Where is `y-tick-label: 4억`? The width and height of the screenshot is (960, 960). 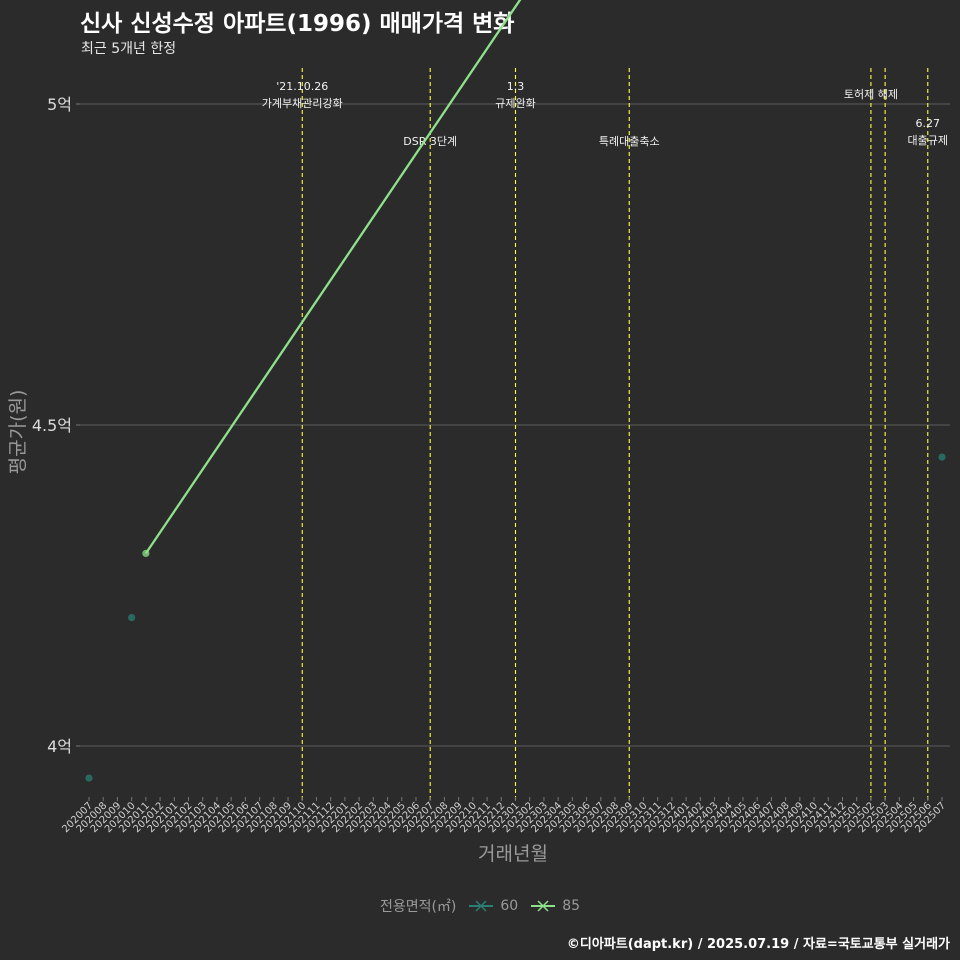
y-tick-label: 4억 is located at coordinates (59, 746).